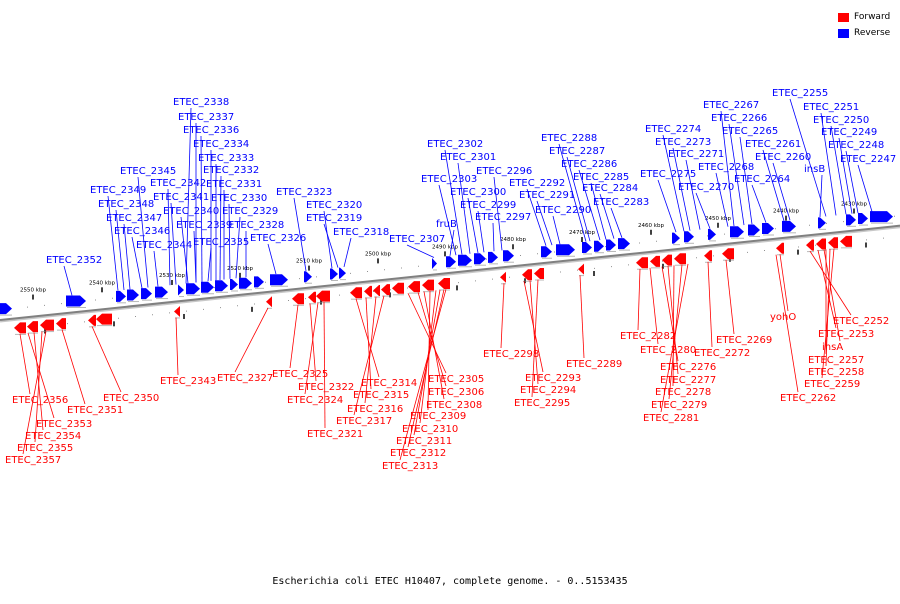  I want to click on forward-gene-label: ETEC_2305, so click(456, 379).